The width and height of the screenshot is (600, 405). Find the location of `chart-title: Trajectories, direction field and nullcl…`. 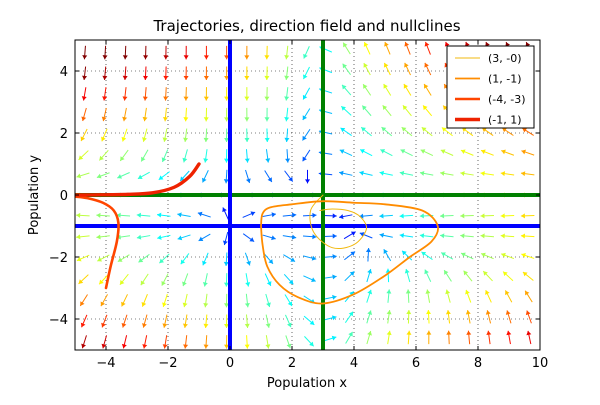

chart-title: Trajectories, direction field and nullcl… is located at coordinates (306, 26).